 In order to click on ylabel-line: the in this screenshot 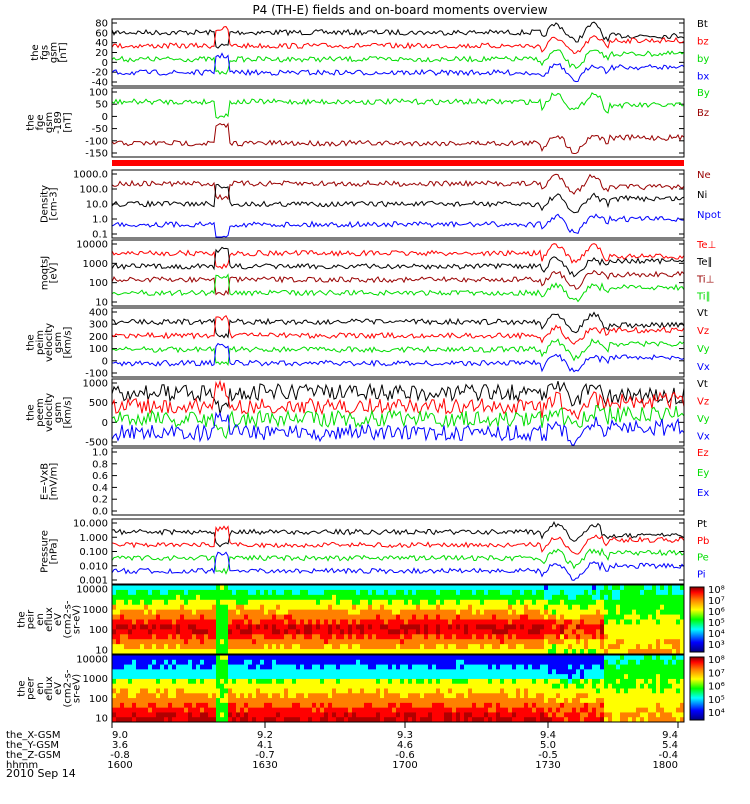, I will do `click(21, 619)`.